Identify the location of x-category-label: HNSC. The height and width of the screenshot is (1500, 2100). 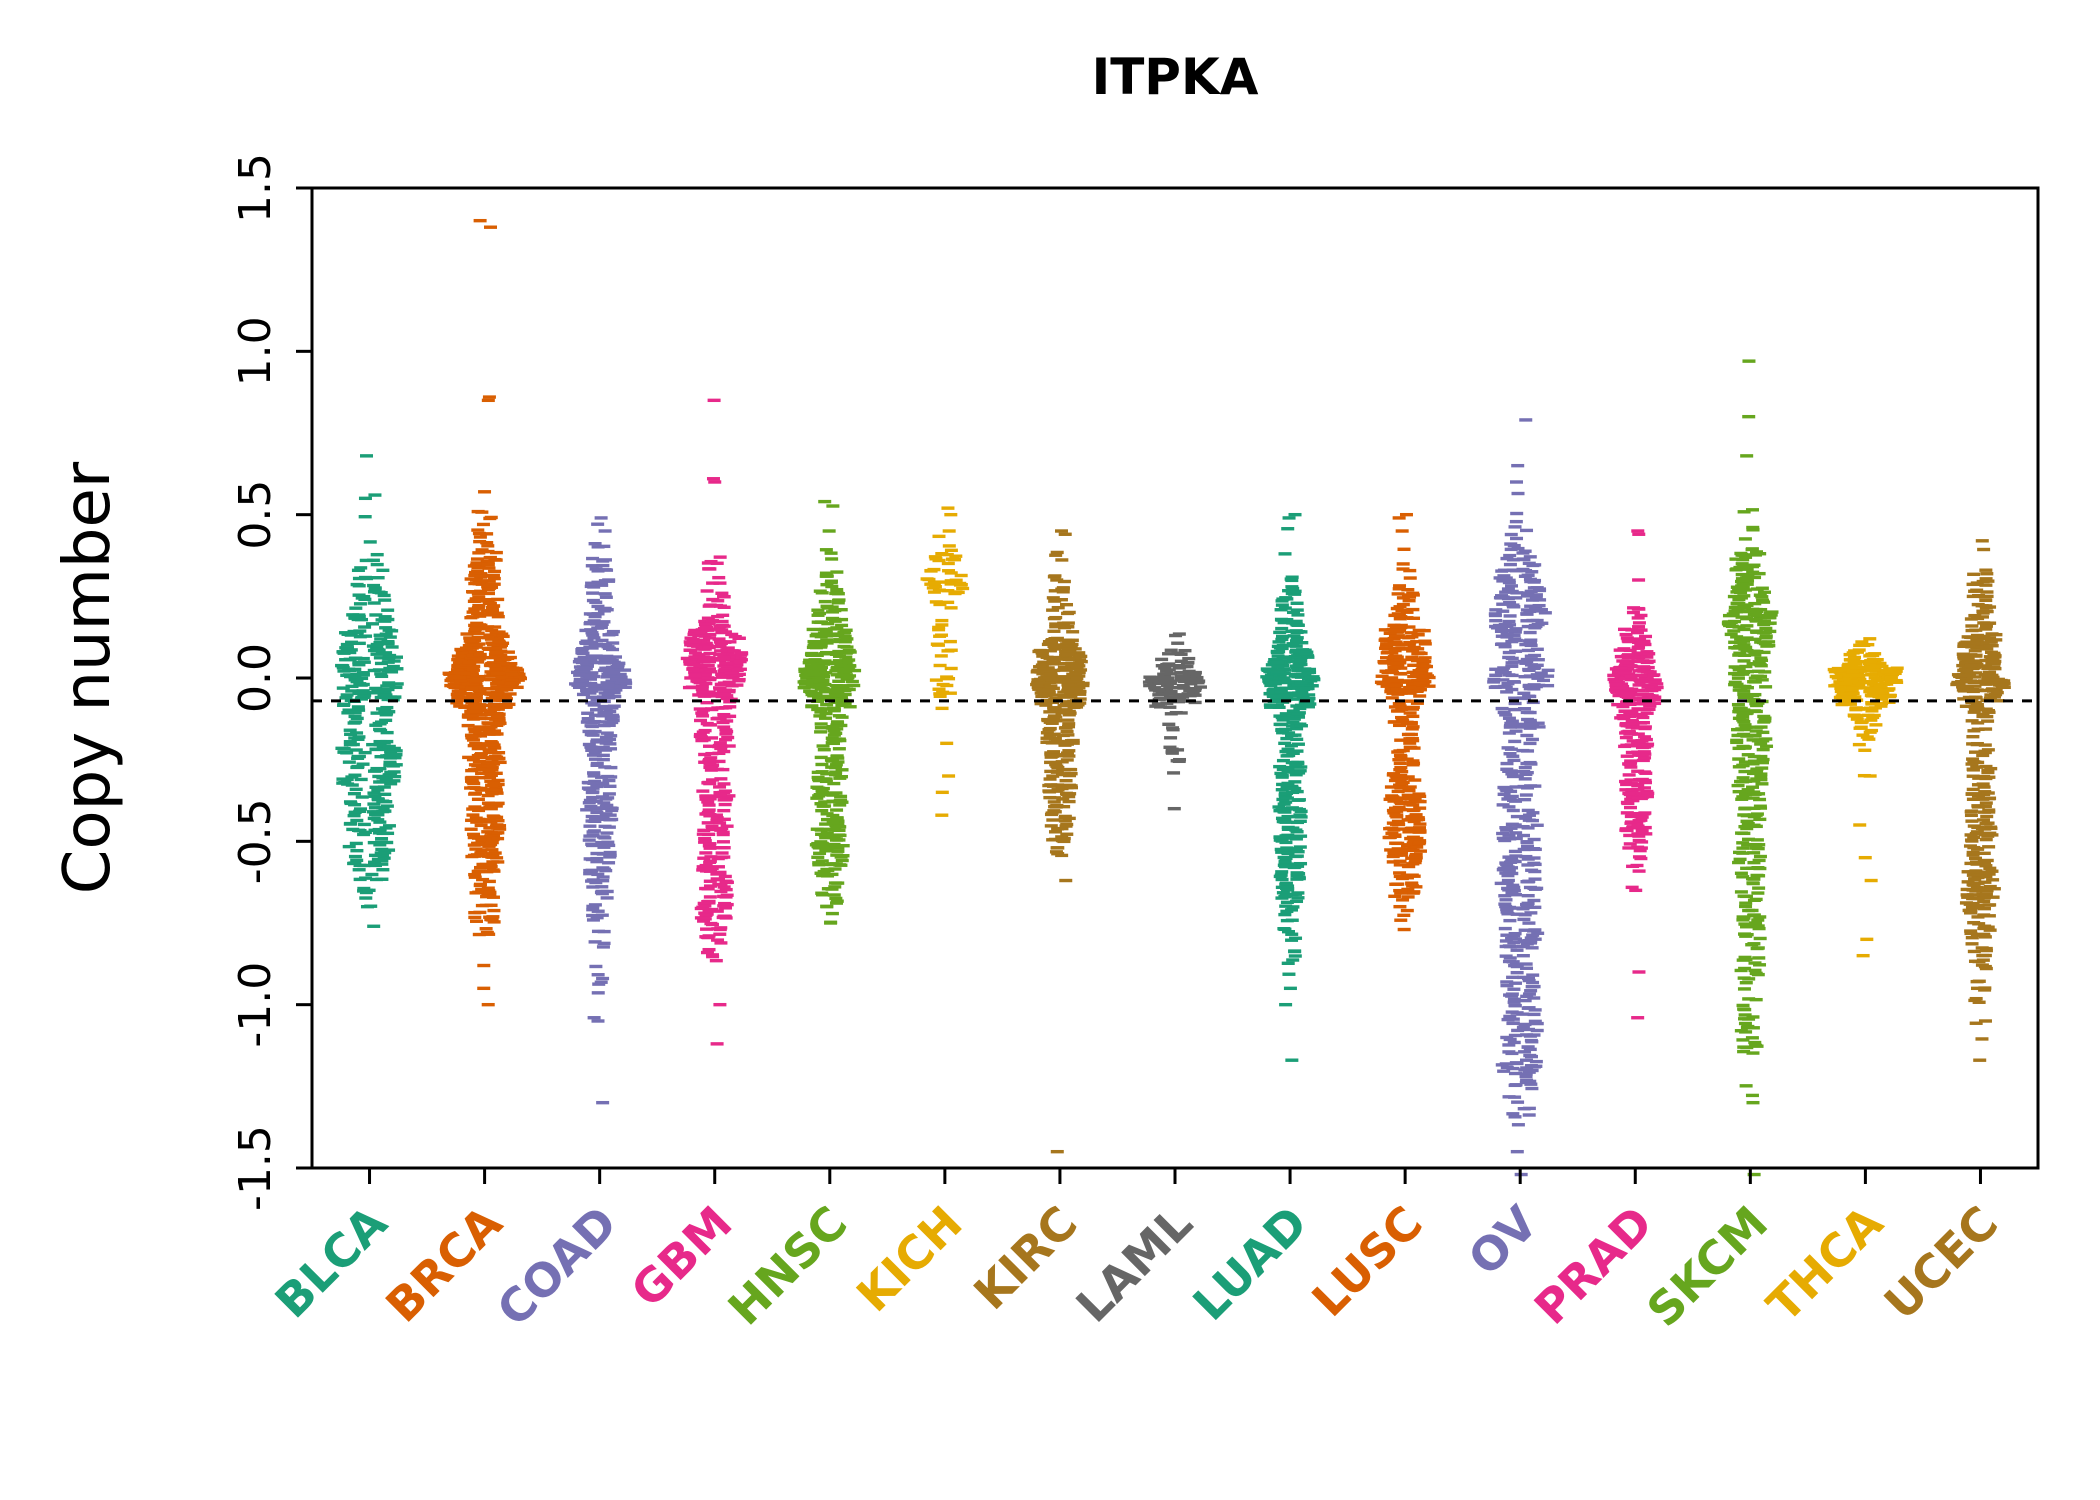
(788, 1266).